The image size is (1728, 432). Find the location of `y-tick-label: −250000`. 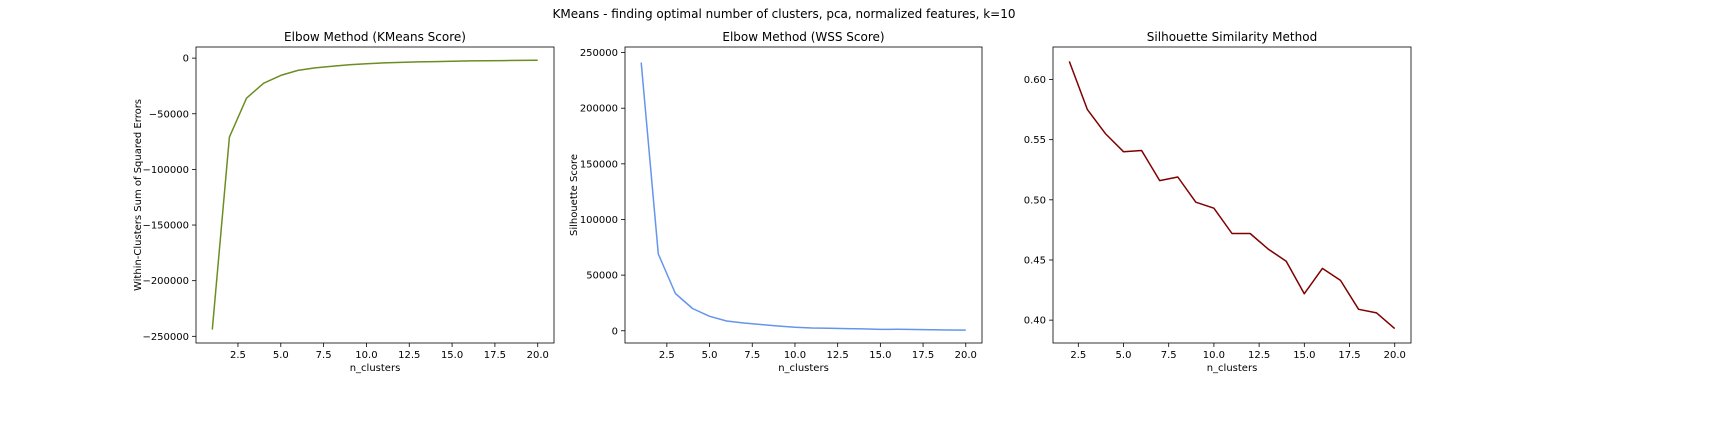

y-tick-label: −250000 is located at coordinates (165, 337).